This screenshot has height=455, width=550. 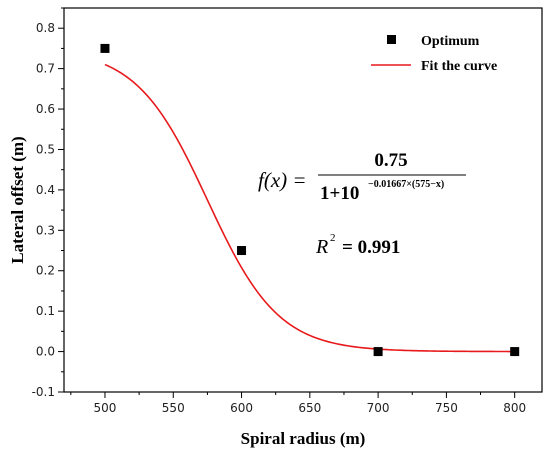 What do you see at coordinates (371, 247) in the screenshot?
I see `r2-value: = 0.991` at bounding box center [371, 247].